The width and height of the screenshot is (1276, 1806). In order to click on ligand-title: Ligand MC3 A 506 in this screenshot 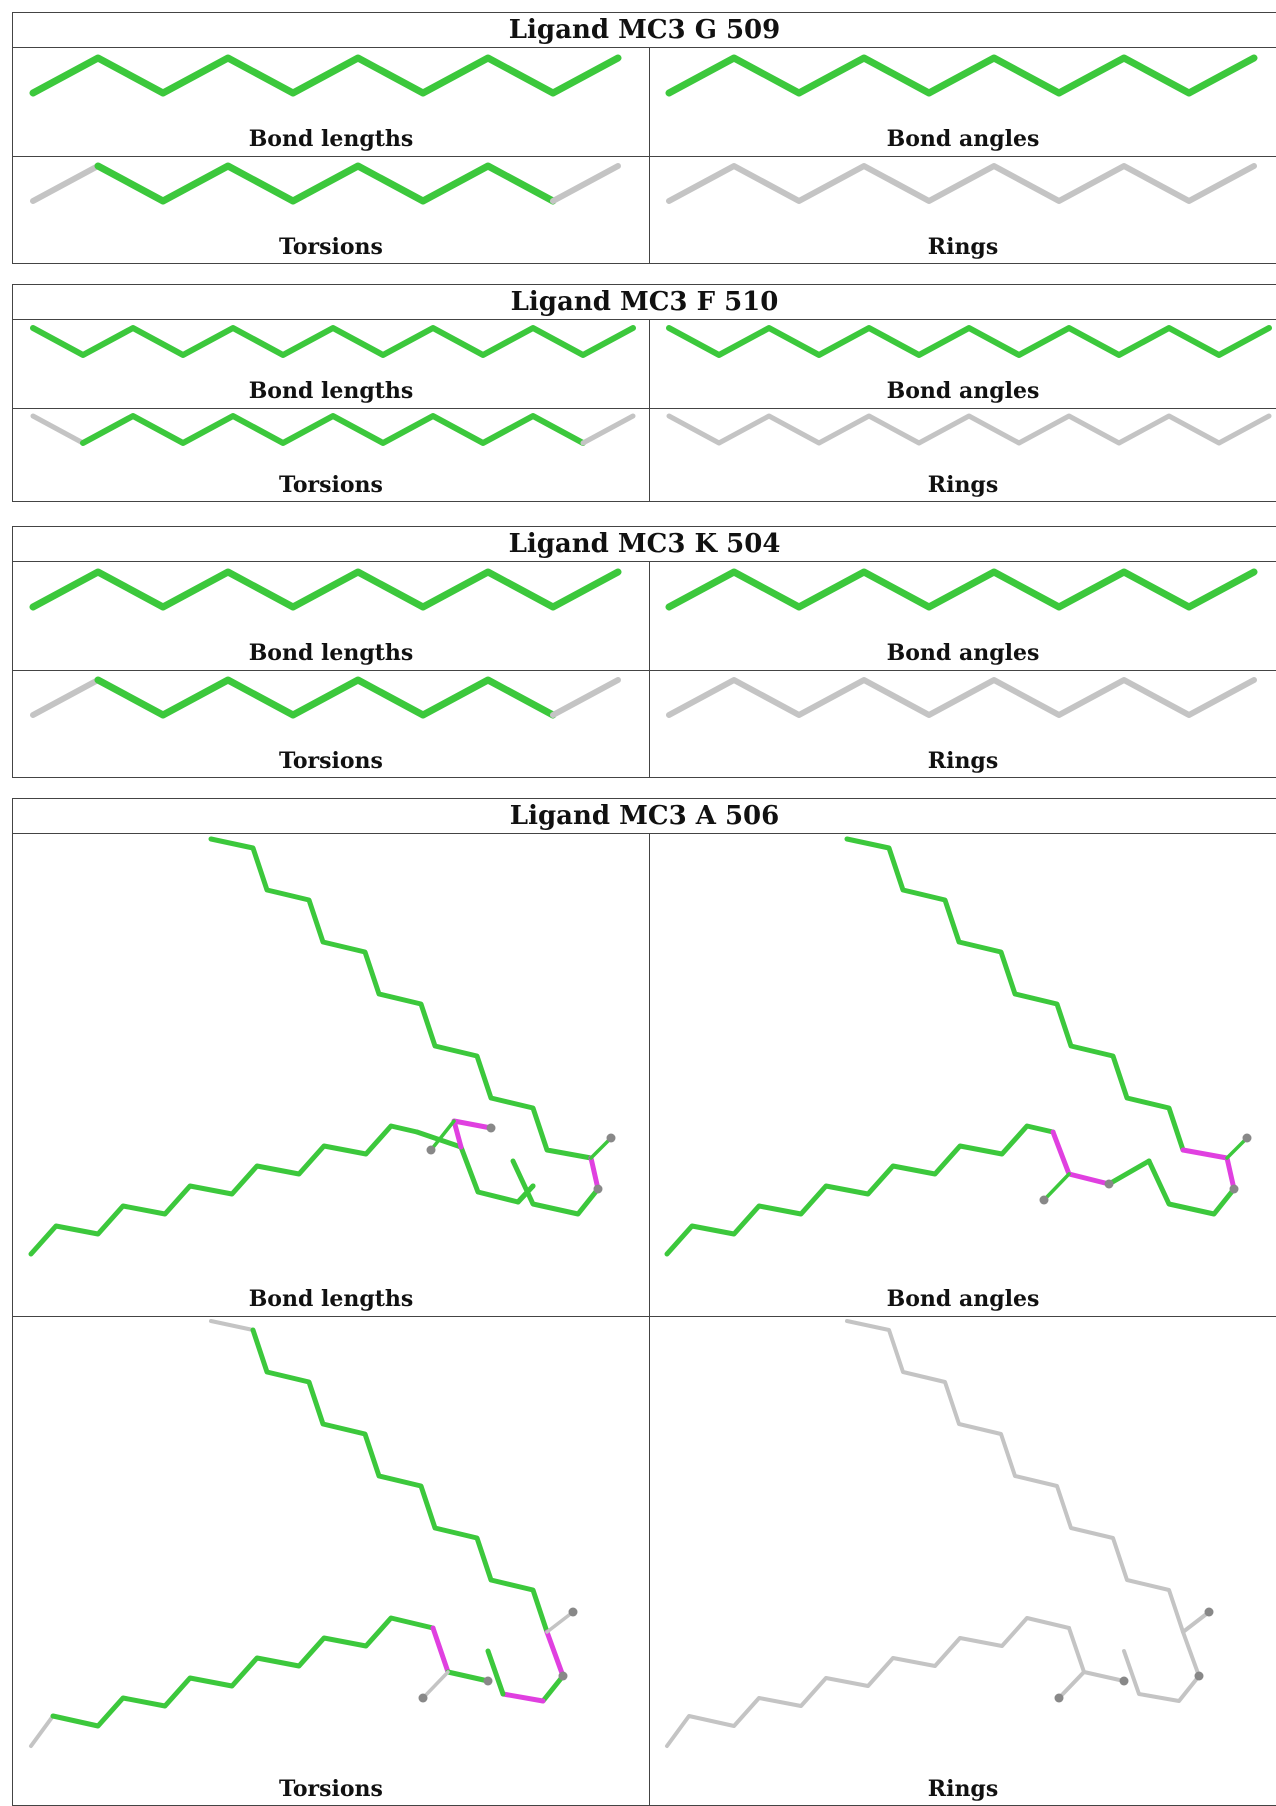, I will do `click(644, 816)`.